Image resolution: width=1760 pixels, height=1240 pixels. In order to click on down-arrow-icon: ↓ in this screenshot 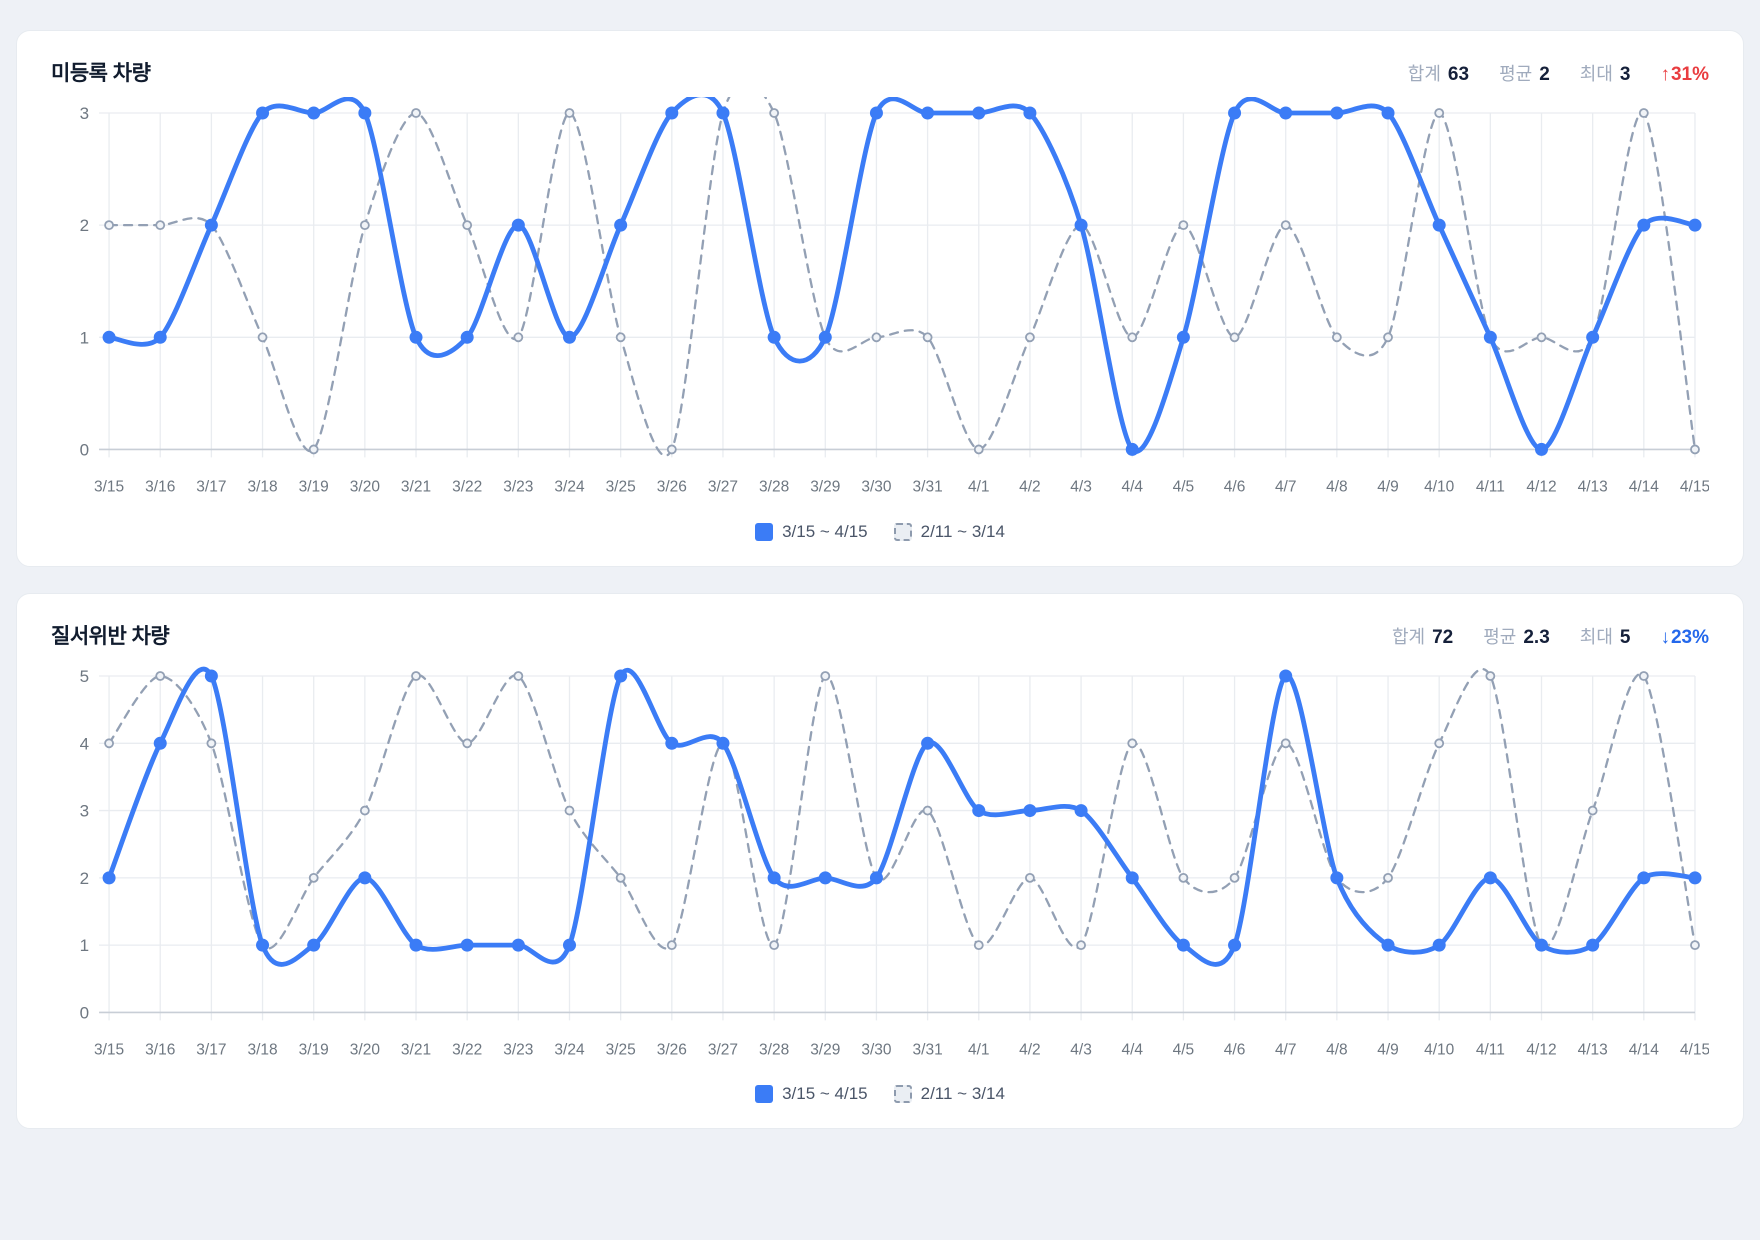, I will do `click(1665, 637)`.